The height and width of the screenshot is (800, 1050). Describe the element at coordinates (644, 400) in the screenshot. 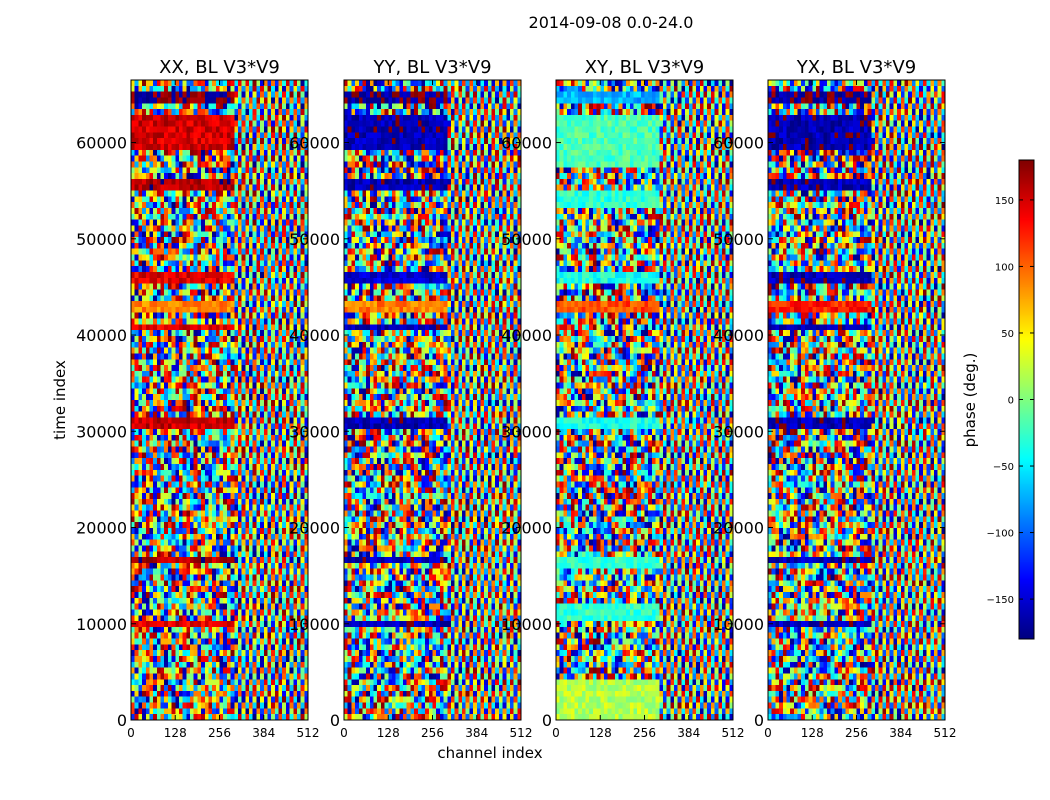

I see `phase-heatmap-xy` at that location.